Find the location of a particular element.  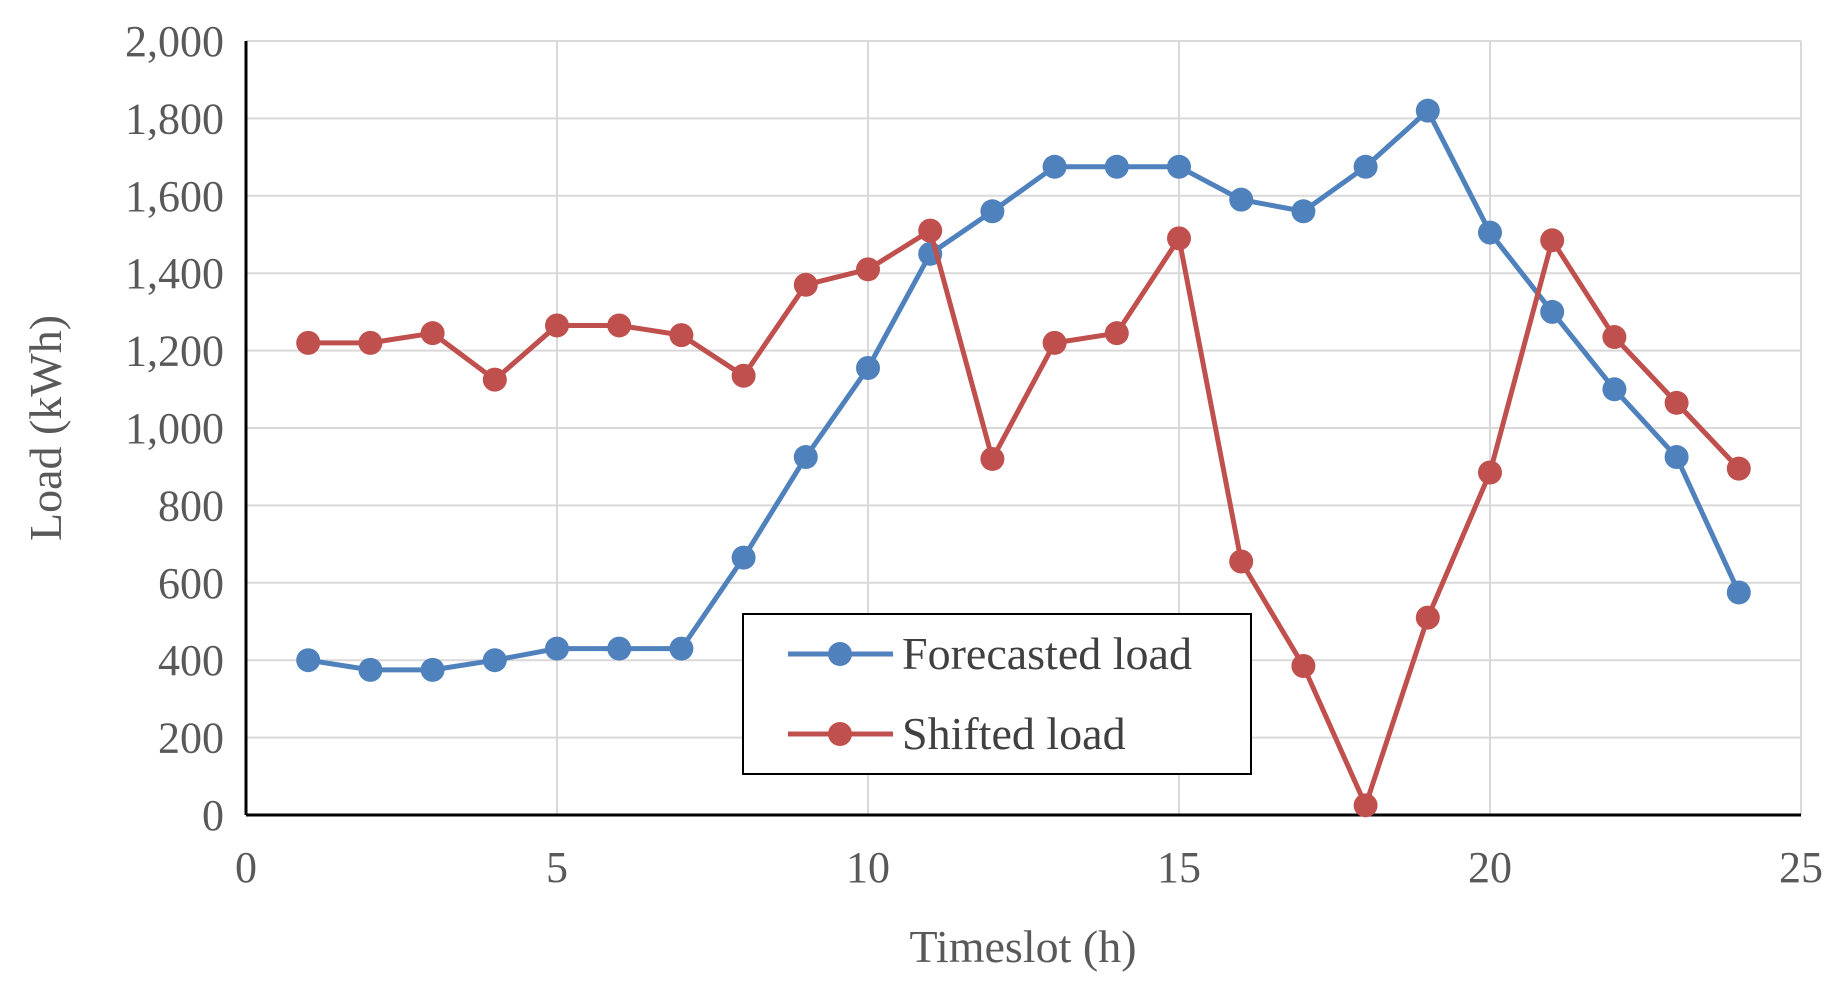

x-tick-label: 15 is located at coordinates (1179, 867).